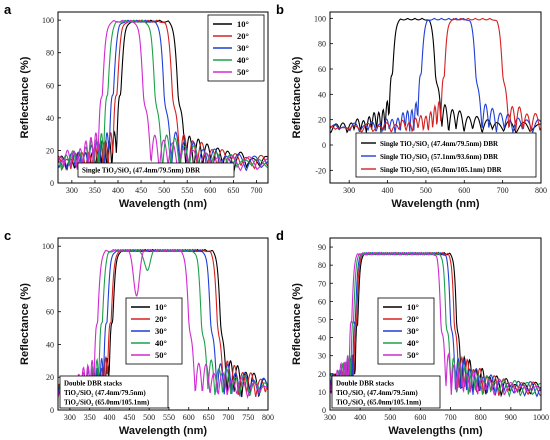 The image size is (550, 440). Describe the element at coordinates (141, 171) in the screenshot. I see `annotation-line: Single TiO₂/SiO₂ (47.4nm/79.5nm) DBR` at that location.